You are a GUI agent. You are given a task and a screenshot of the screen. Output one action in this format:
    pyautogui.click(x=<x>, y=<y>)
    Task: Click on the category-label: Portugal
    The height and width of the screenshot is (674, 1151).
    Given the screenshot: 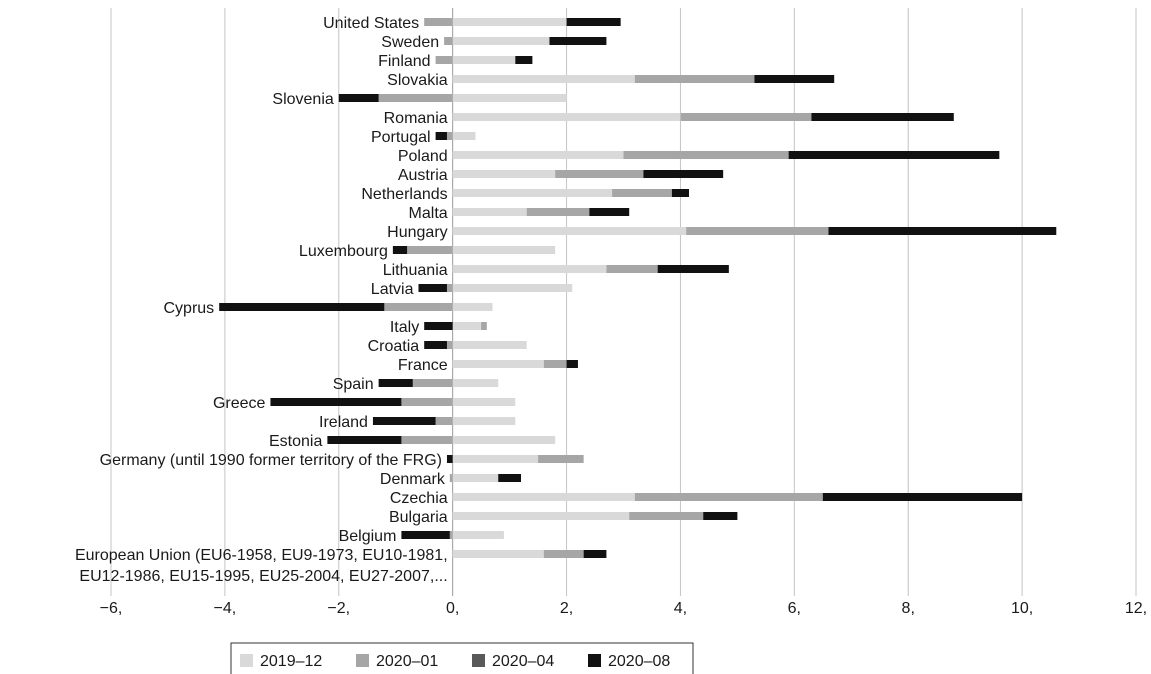 What is the action you would take?
    pyautogui.click(x=401, y=137)
    